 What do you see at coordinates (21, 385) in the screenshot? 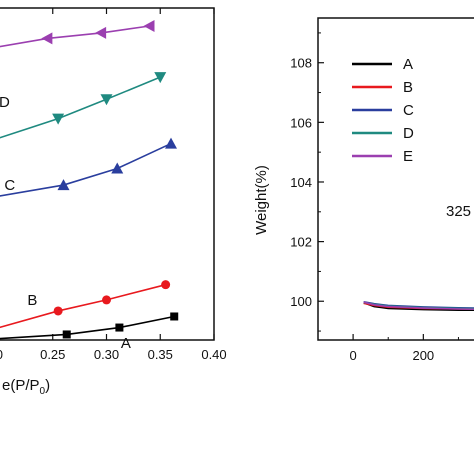
I see `left-x-axis-label-main: e(P/P` at bounding box center [21, 385].